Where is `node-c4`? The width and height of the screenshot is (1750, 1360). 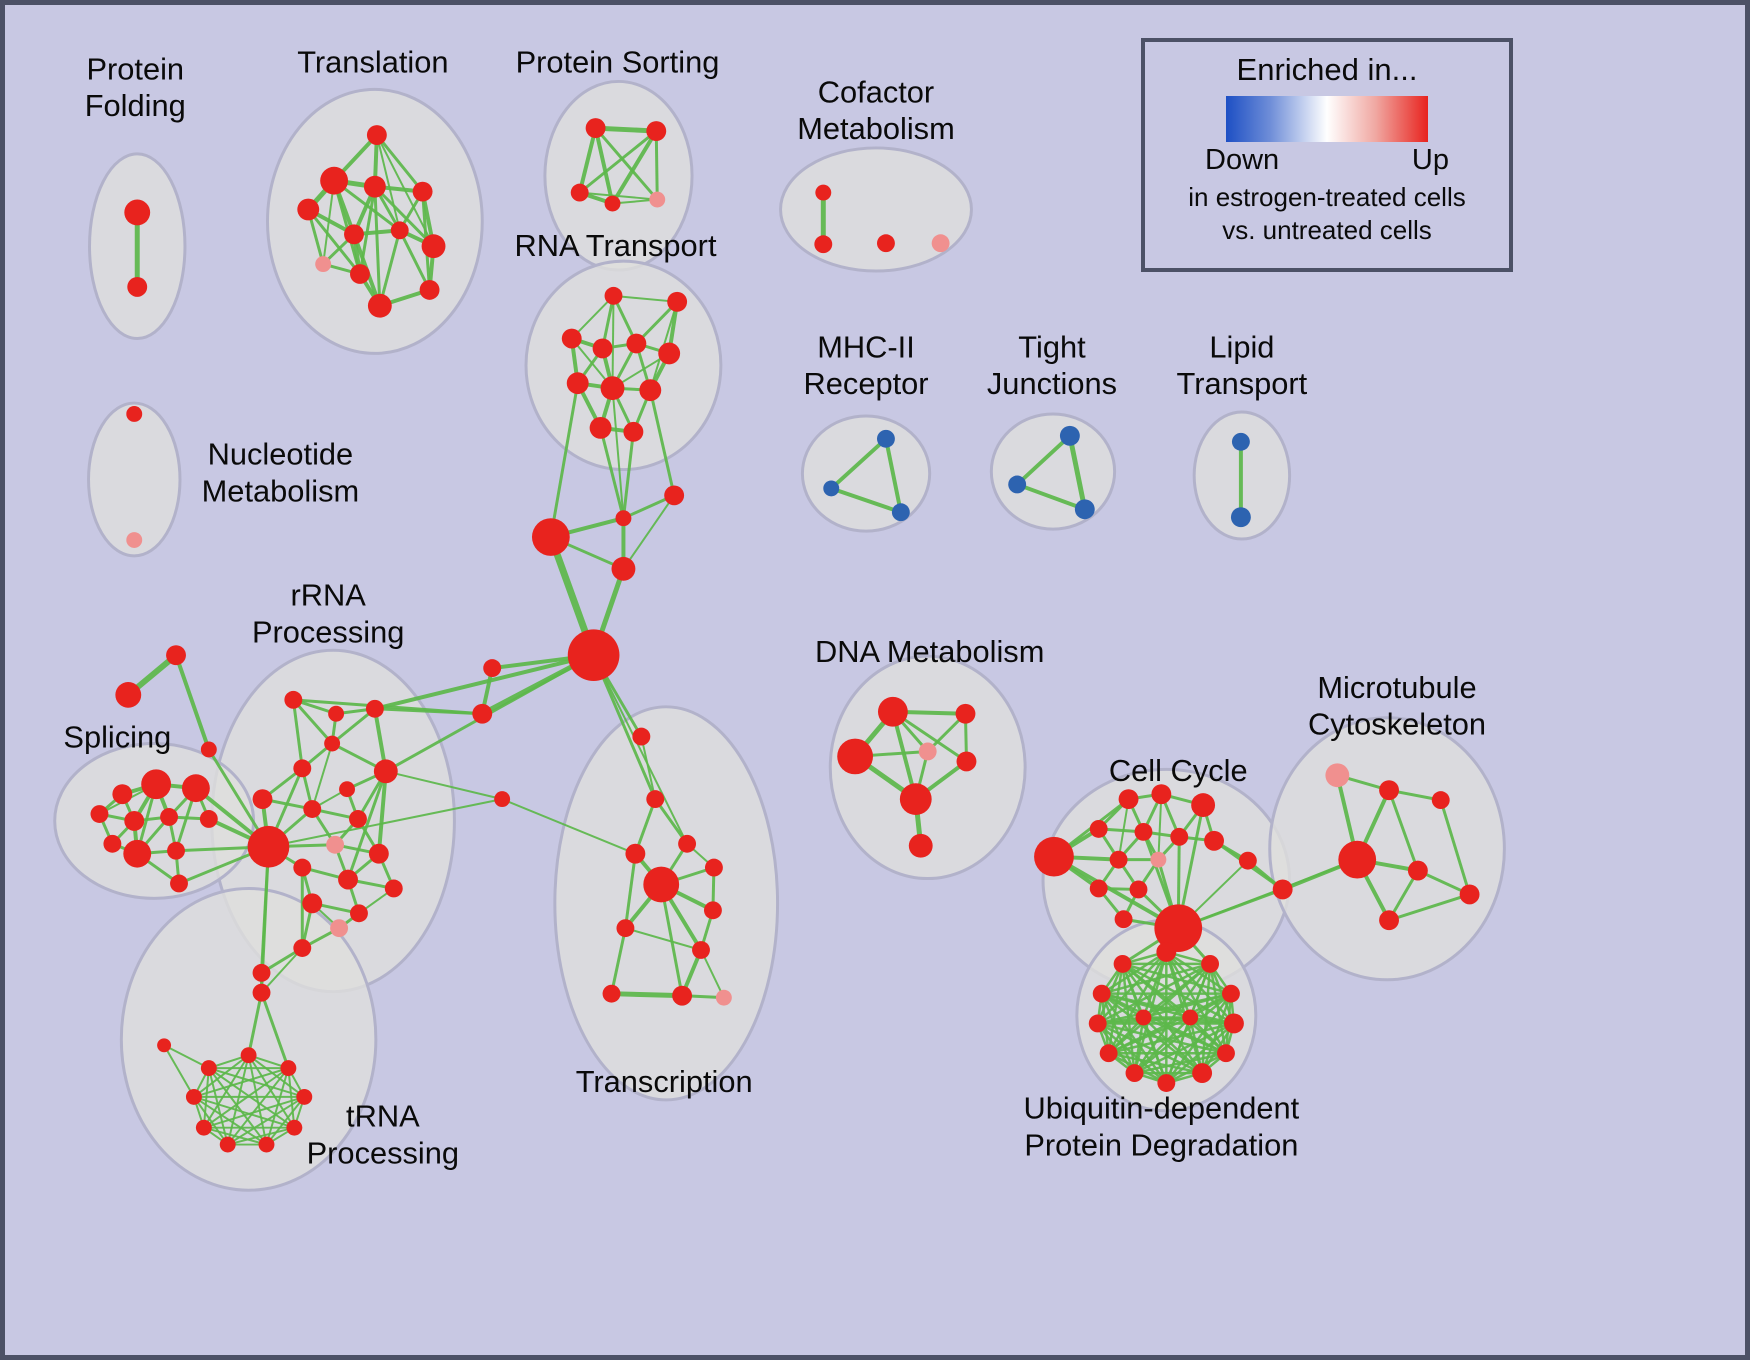 node-c4 is located at coordinates (1203, 805).